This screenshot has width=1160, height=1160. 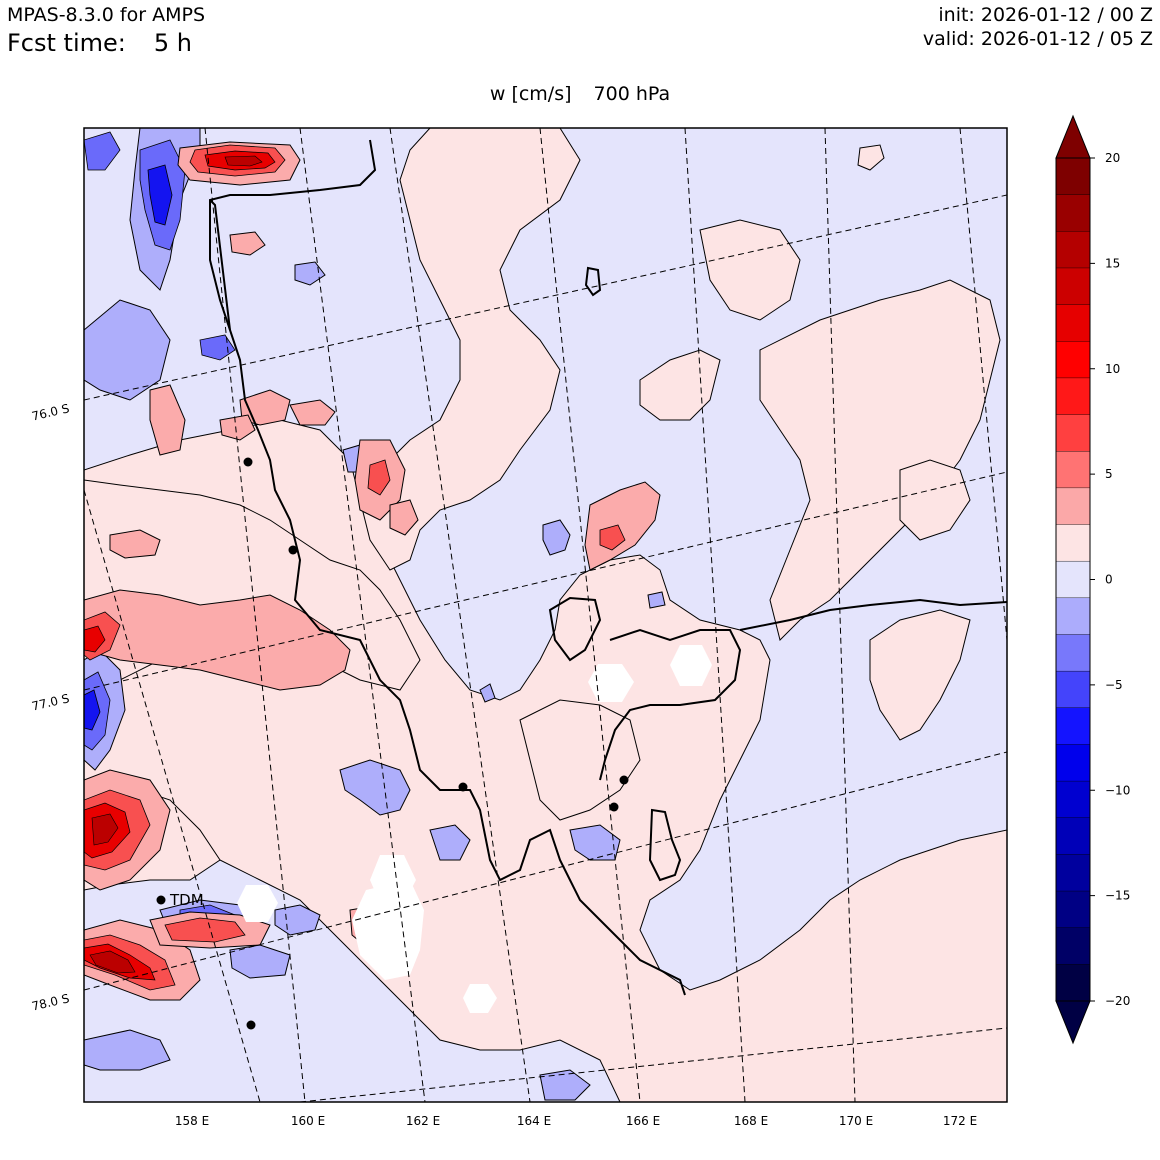 I want to click on colorbar-ticks: 20 15 10 5 0 −5 −10 −15 −20, so click(x=1110, y=579).